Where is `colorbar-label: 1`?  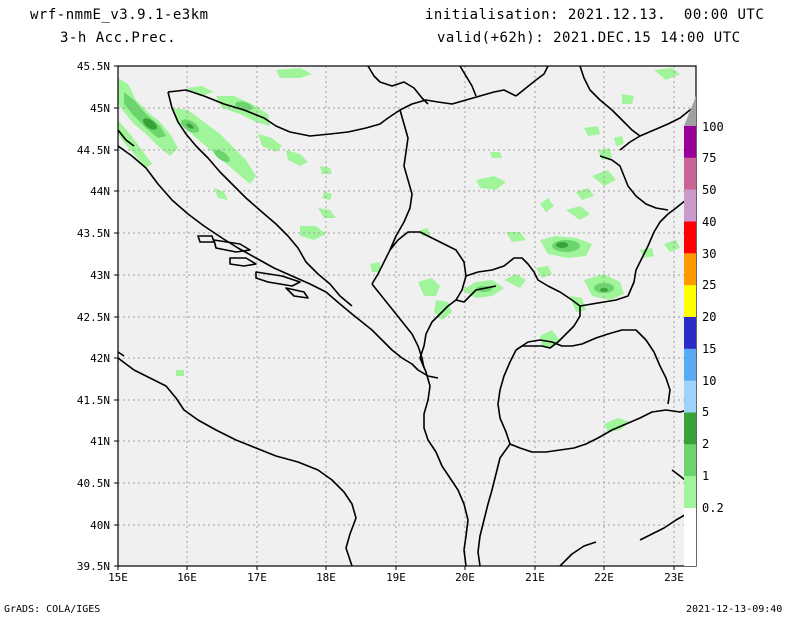 colorbar-label: 1 is located at coordinates (705, 476).